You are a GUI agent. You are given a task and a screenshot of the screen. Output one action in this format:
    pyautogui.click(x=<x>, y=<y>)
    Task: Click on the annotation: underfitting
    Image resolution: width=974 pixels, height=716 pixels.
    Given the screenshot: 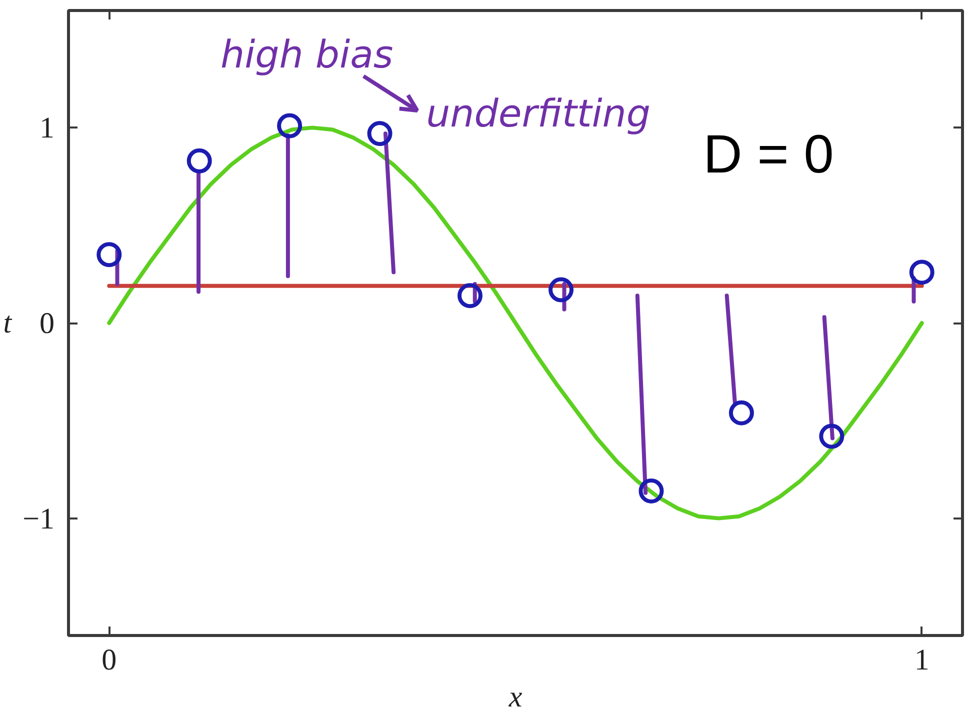 What is the action you would take?
    pyautogui.click(x=538, y=114)
    